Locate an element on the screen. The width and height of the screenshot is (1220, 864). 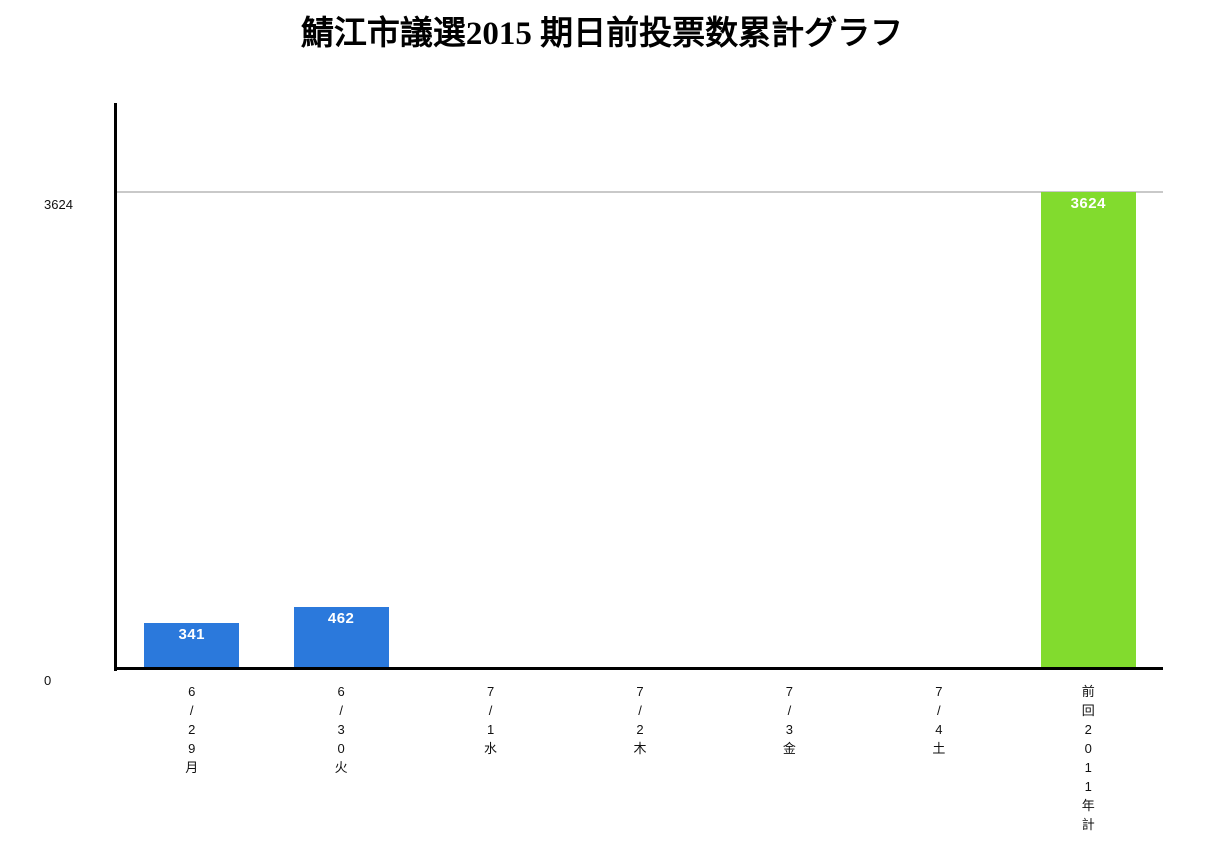
x-axis-label: 6 / 3 0 火 is located at coordinates (341, 729).